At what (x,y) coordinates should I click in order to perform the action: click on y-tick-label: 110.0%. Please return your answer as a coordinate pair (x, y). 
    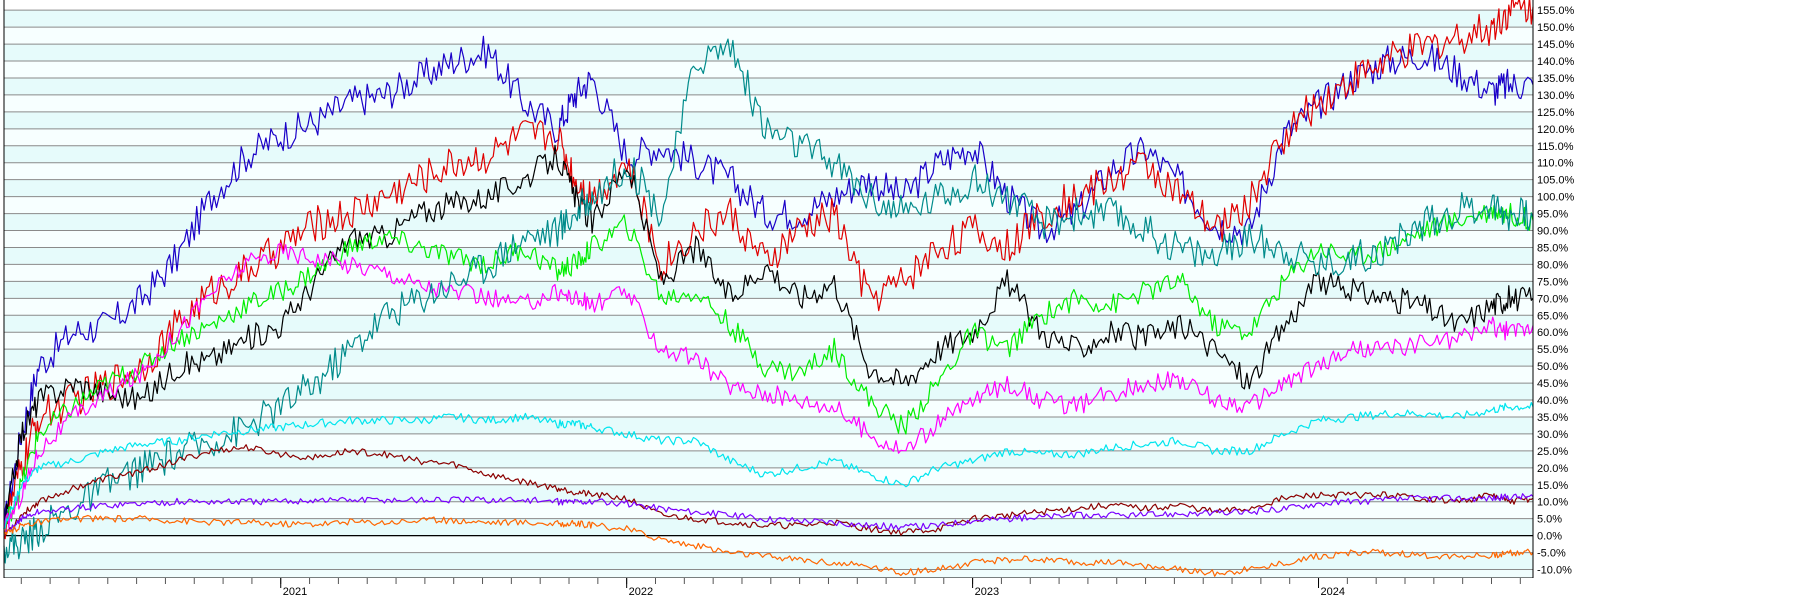
    Looking at the image, I should click on (1555, 164).